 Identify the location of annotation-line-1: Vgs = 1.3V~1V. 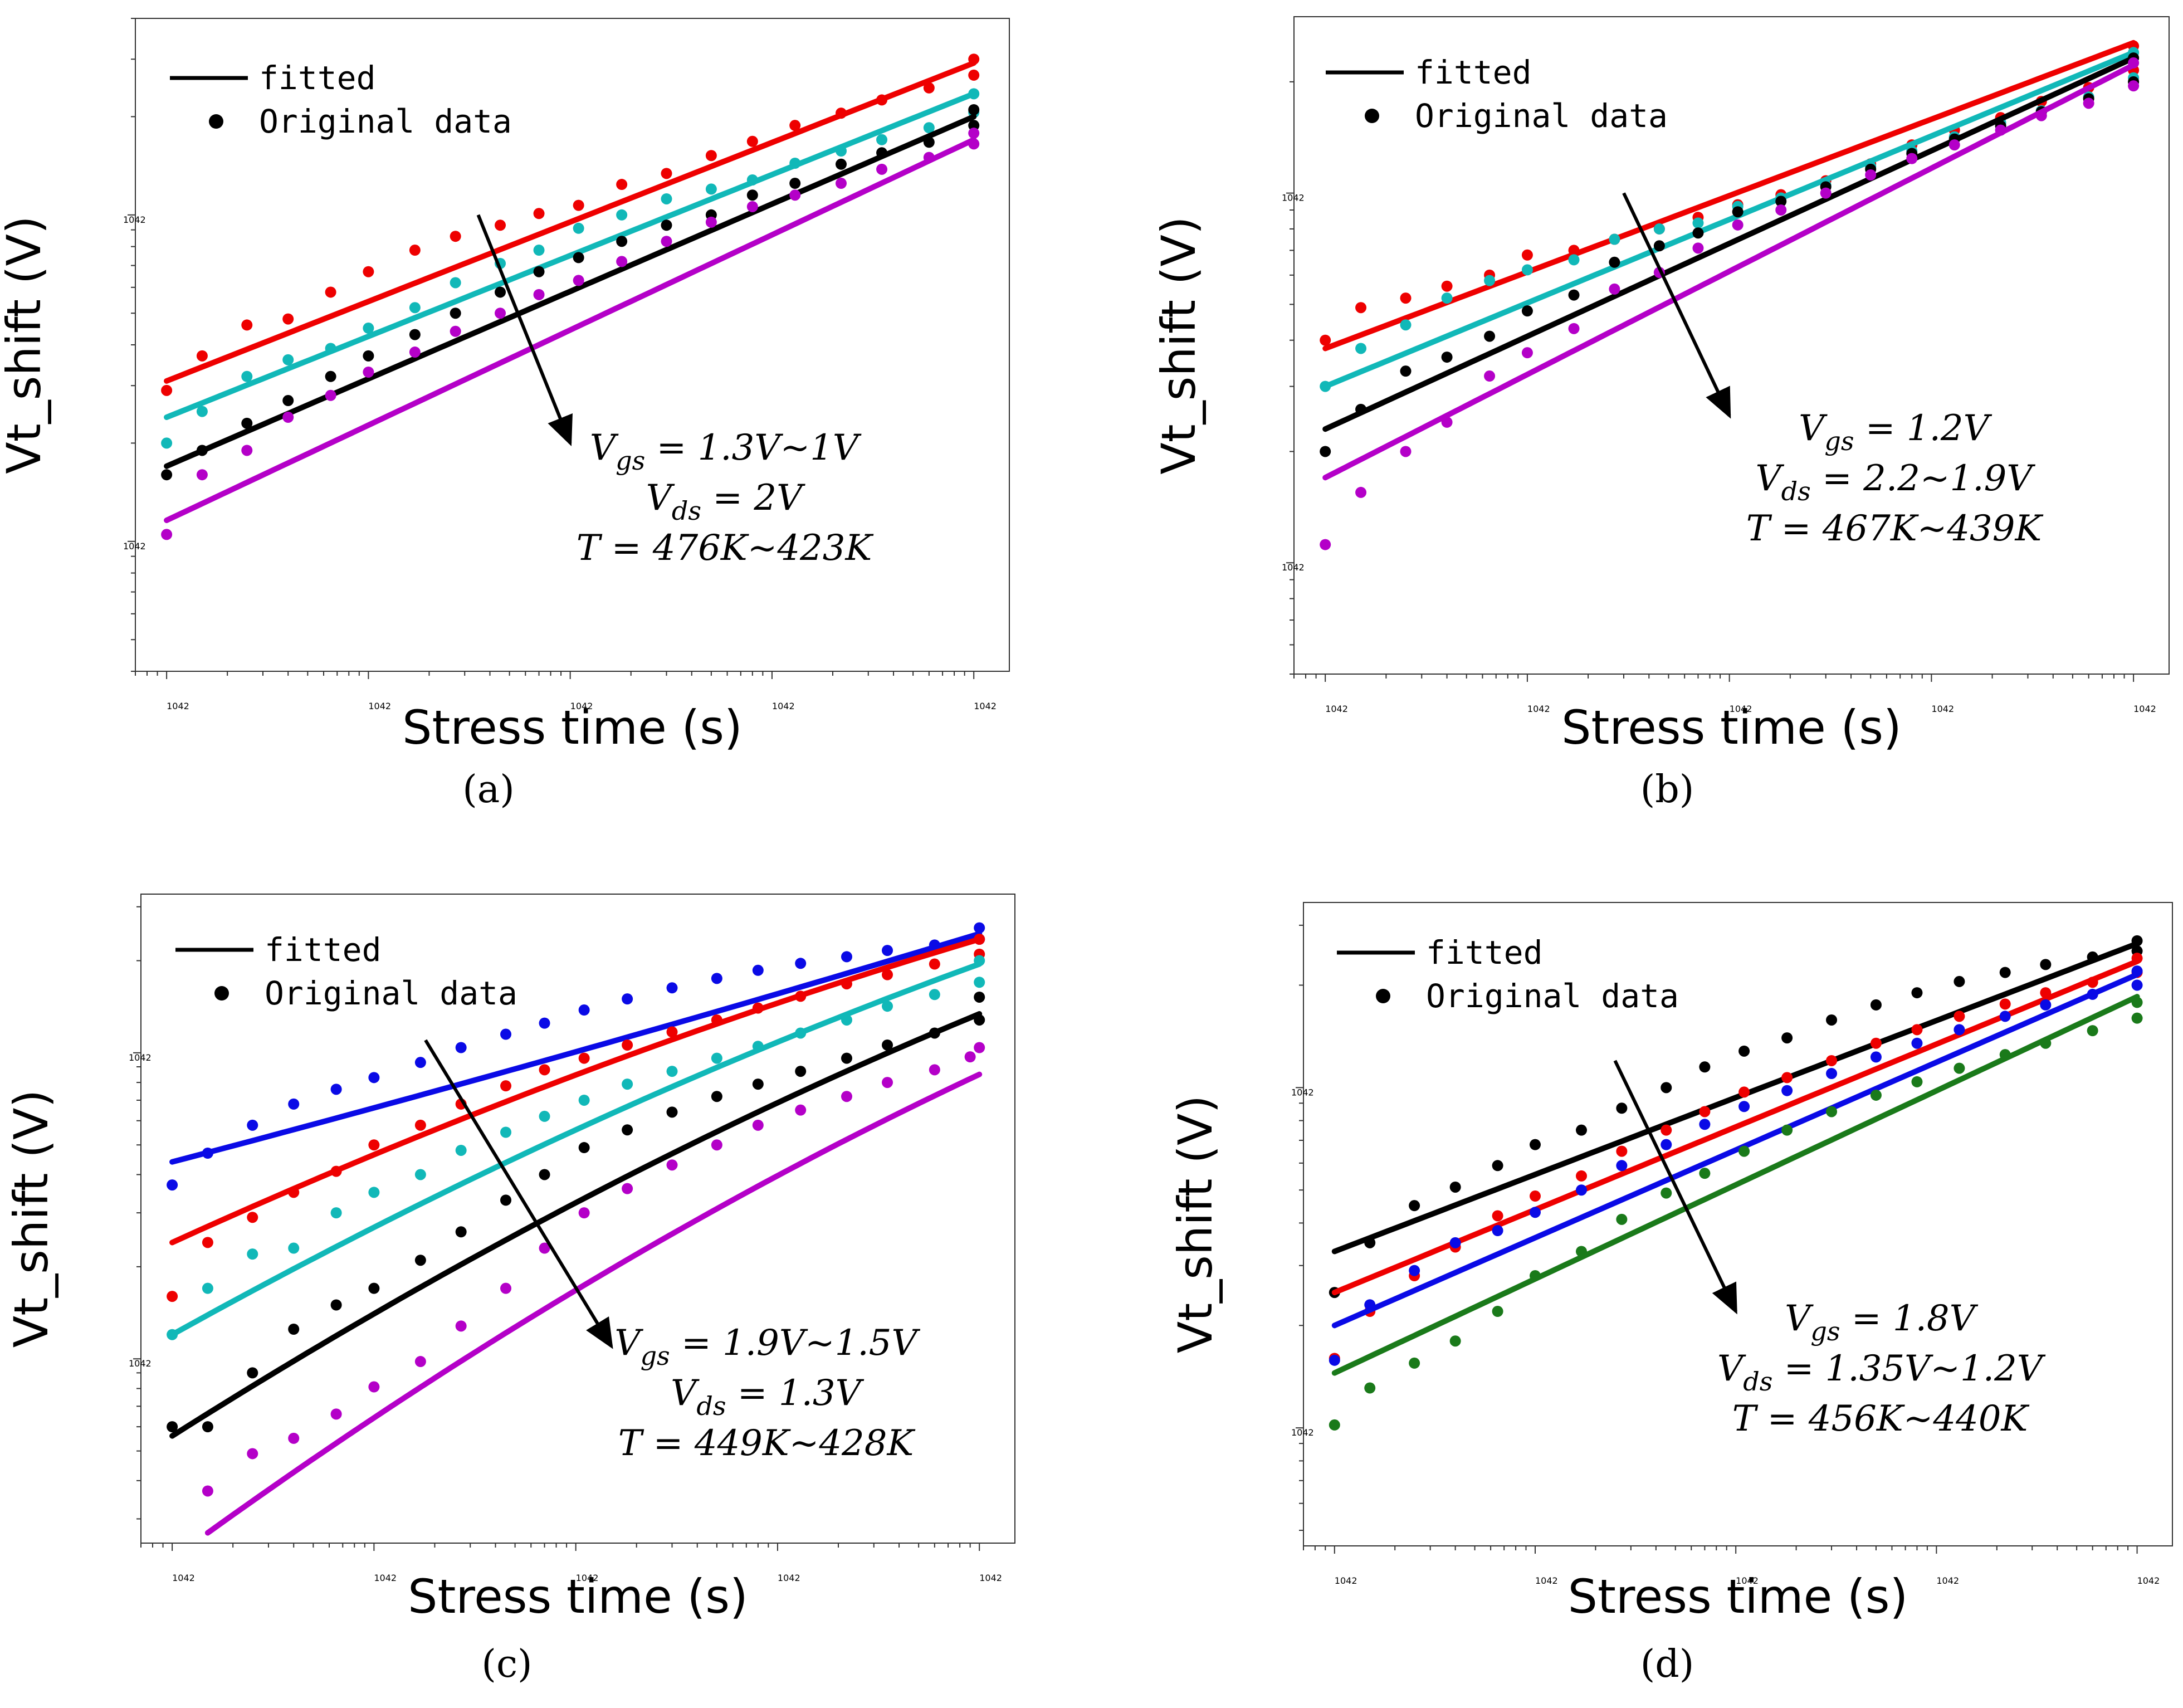
(726, 451).